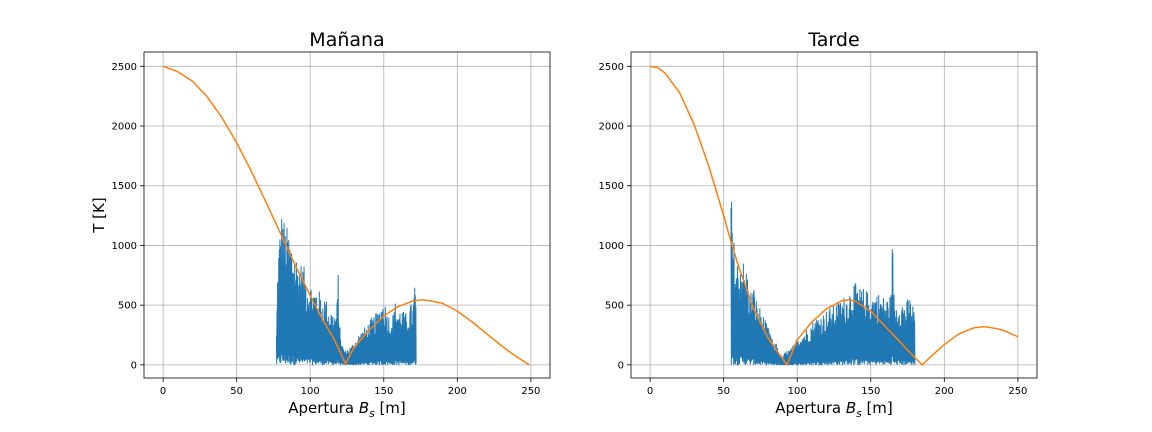 The image size is (1152, 432). Describe the element at coordinates (99, 215) in the screenshot. I see `y-axis-label: T [K]` at that location.